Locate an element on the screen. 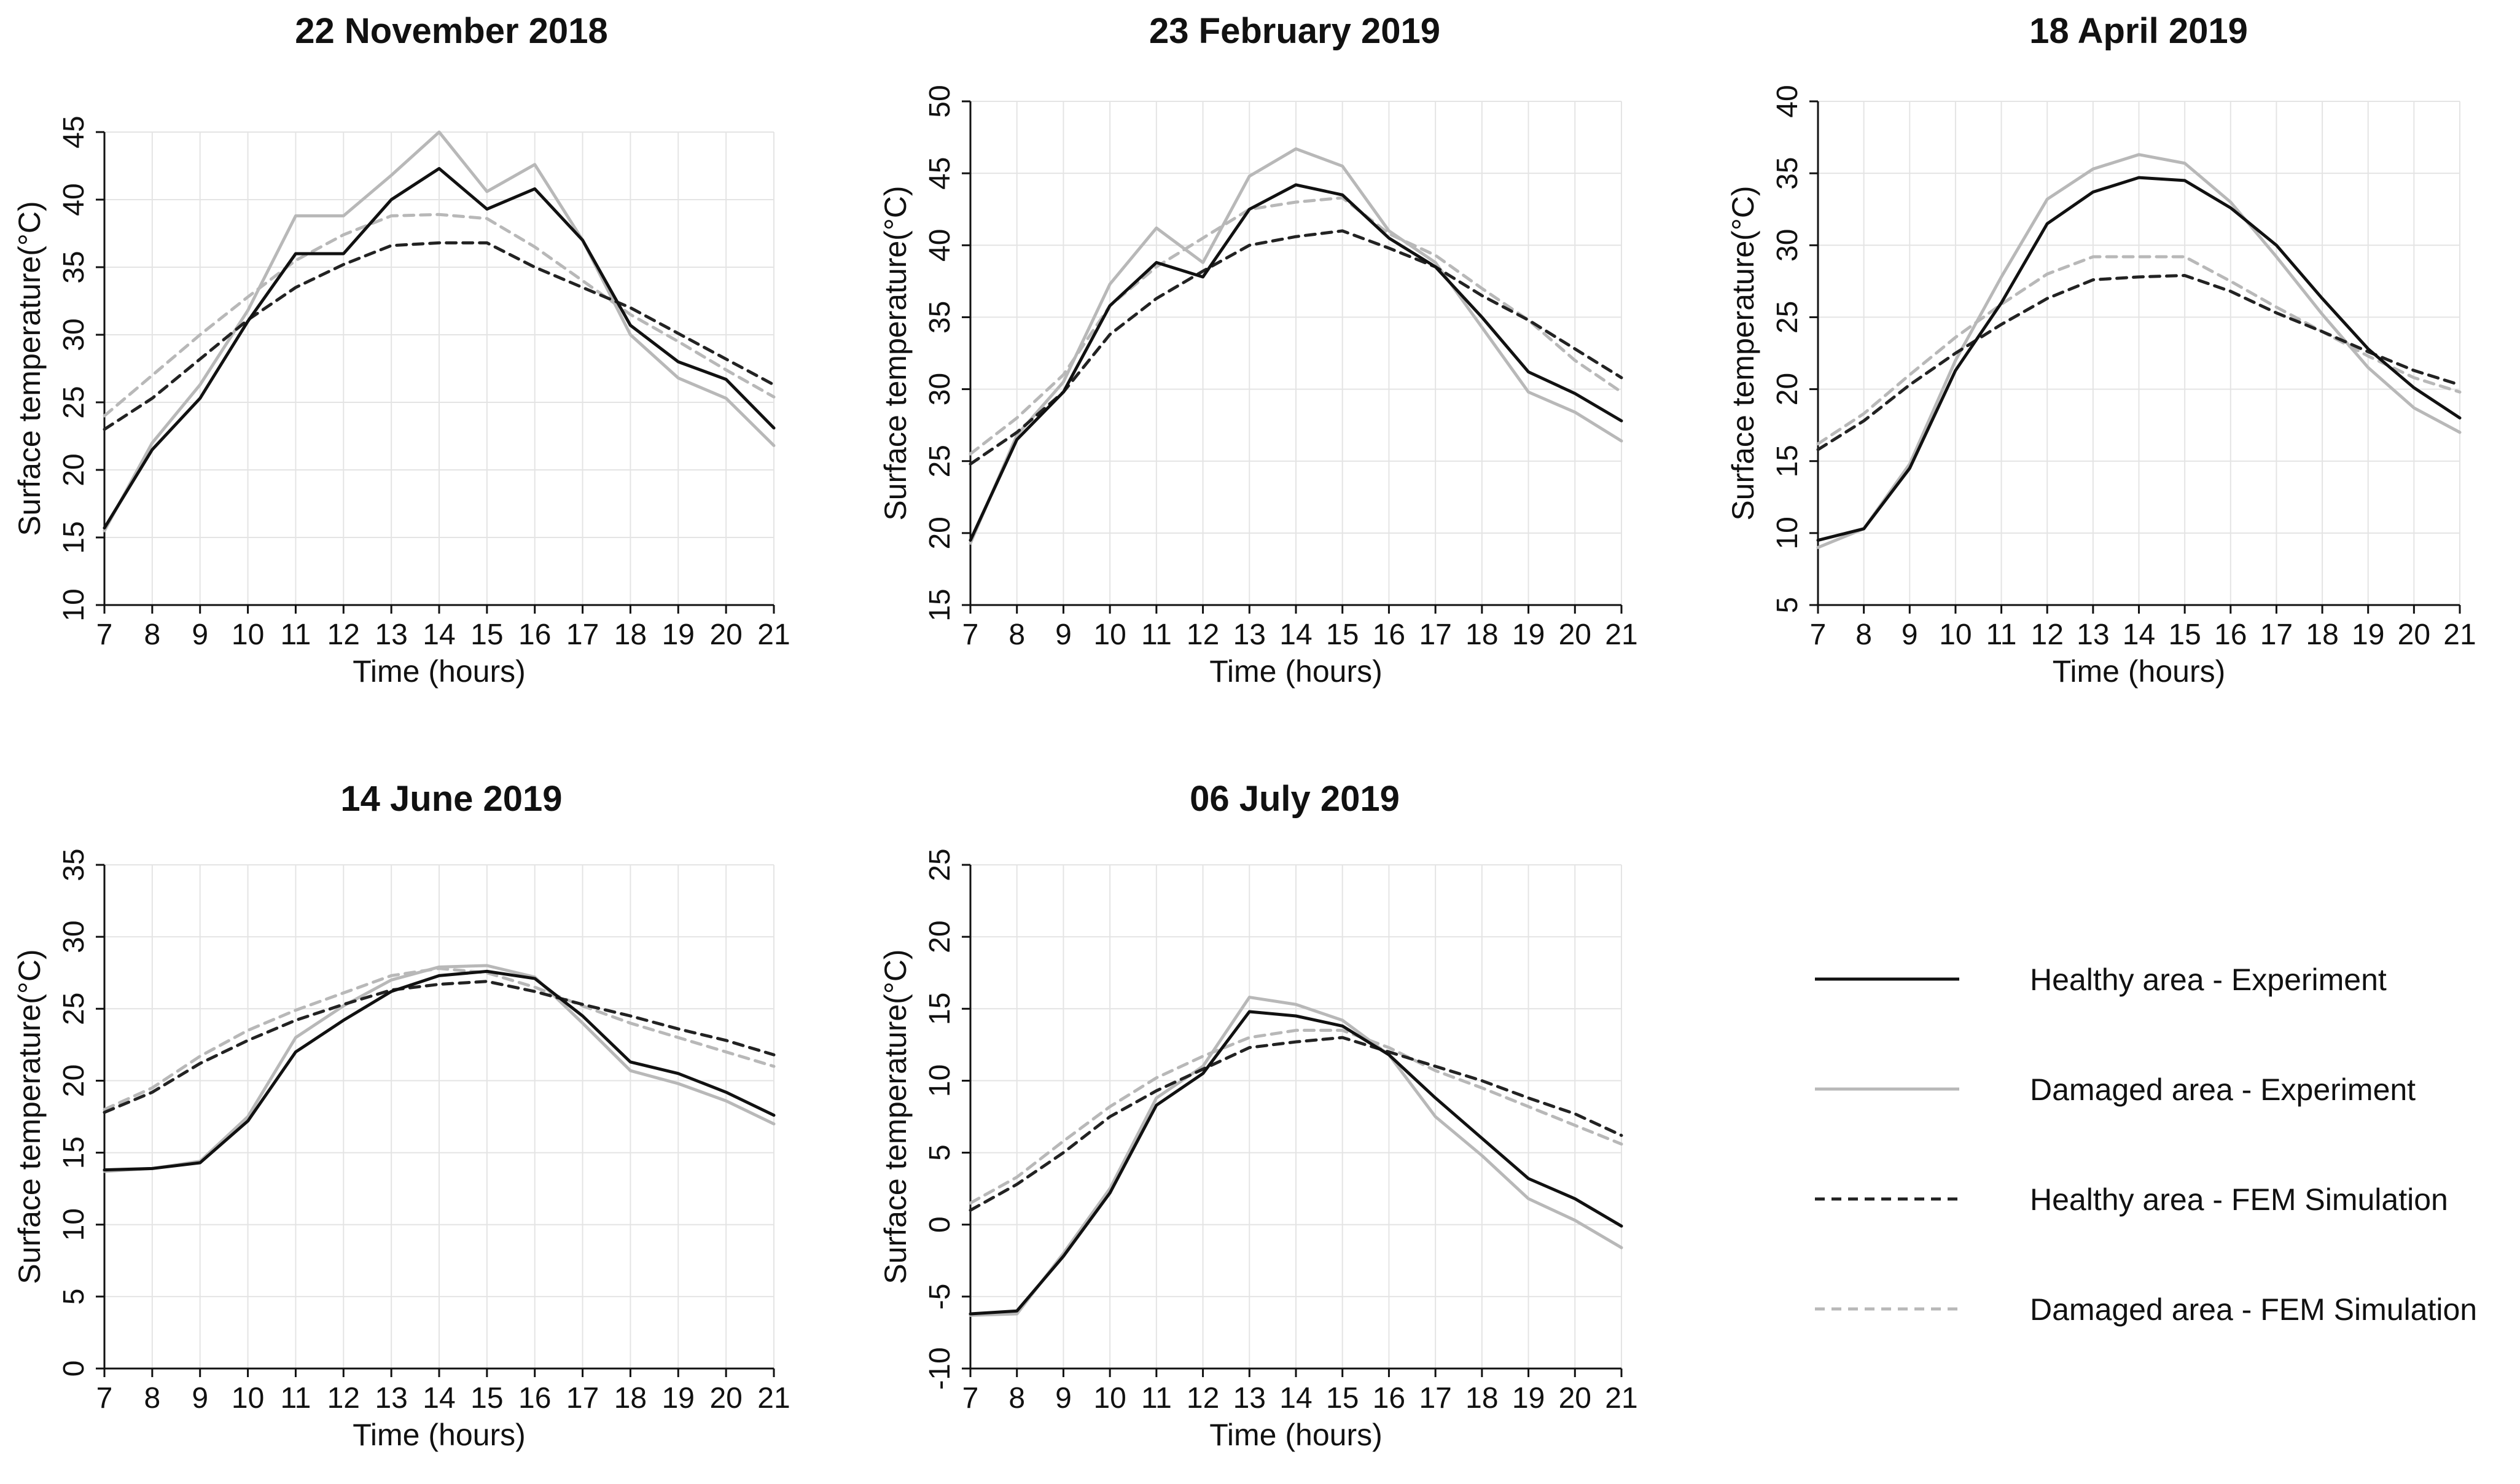  legend-label-healthy-fem: Healthy area - FEM Simulation is located at coordinates (2239, 1199).